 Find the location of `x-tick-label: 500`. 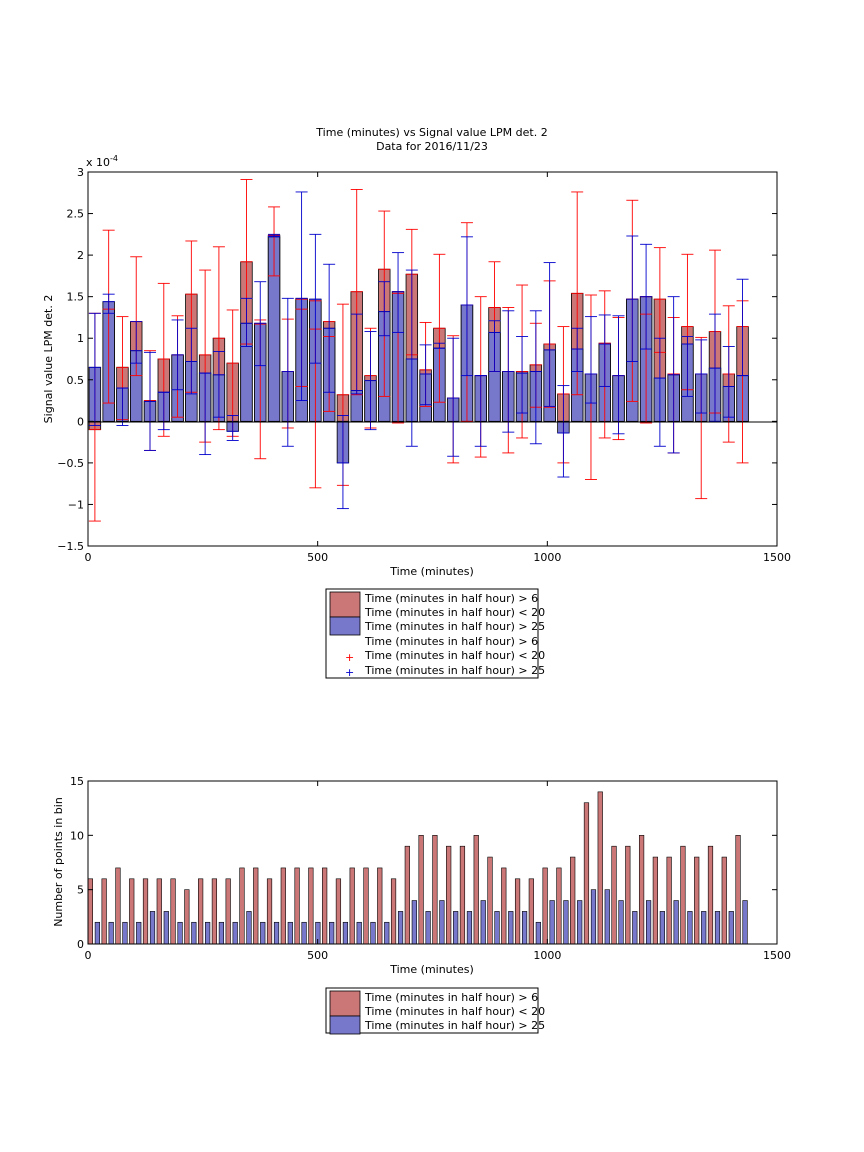

x-tick-label: 500 is located at coordinates (317, 557).